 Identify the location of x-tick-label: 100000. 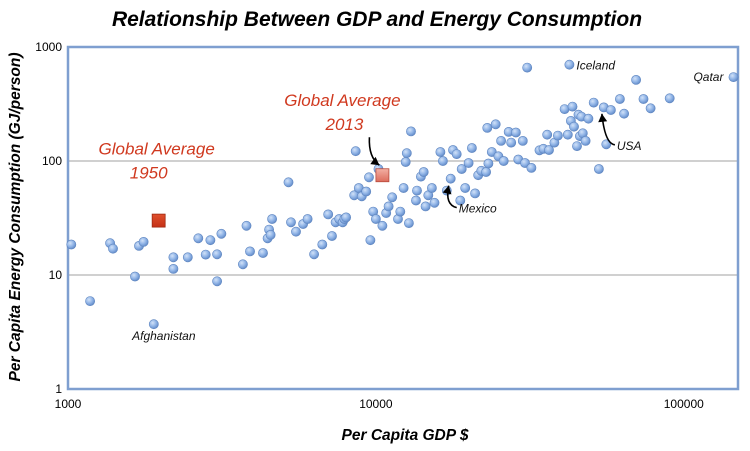
(684, 404).